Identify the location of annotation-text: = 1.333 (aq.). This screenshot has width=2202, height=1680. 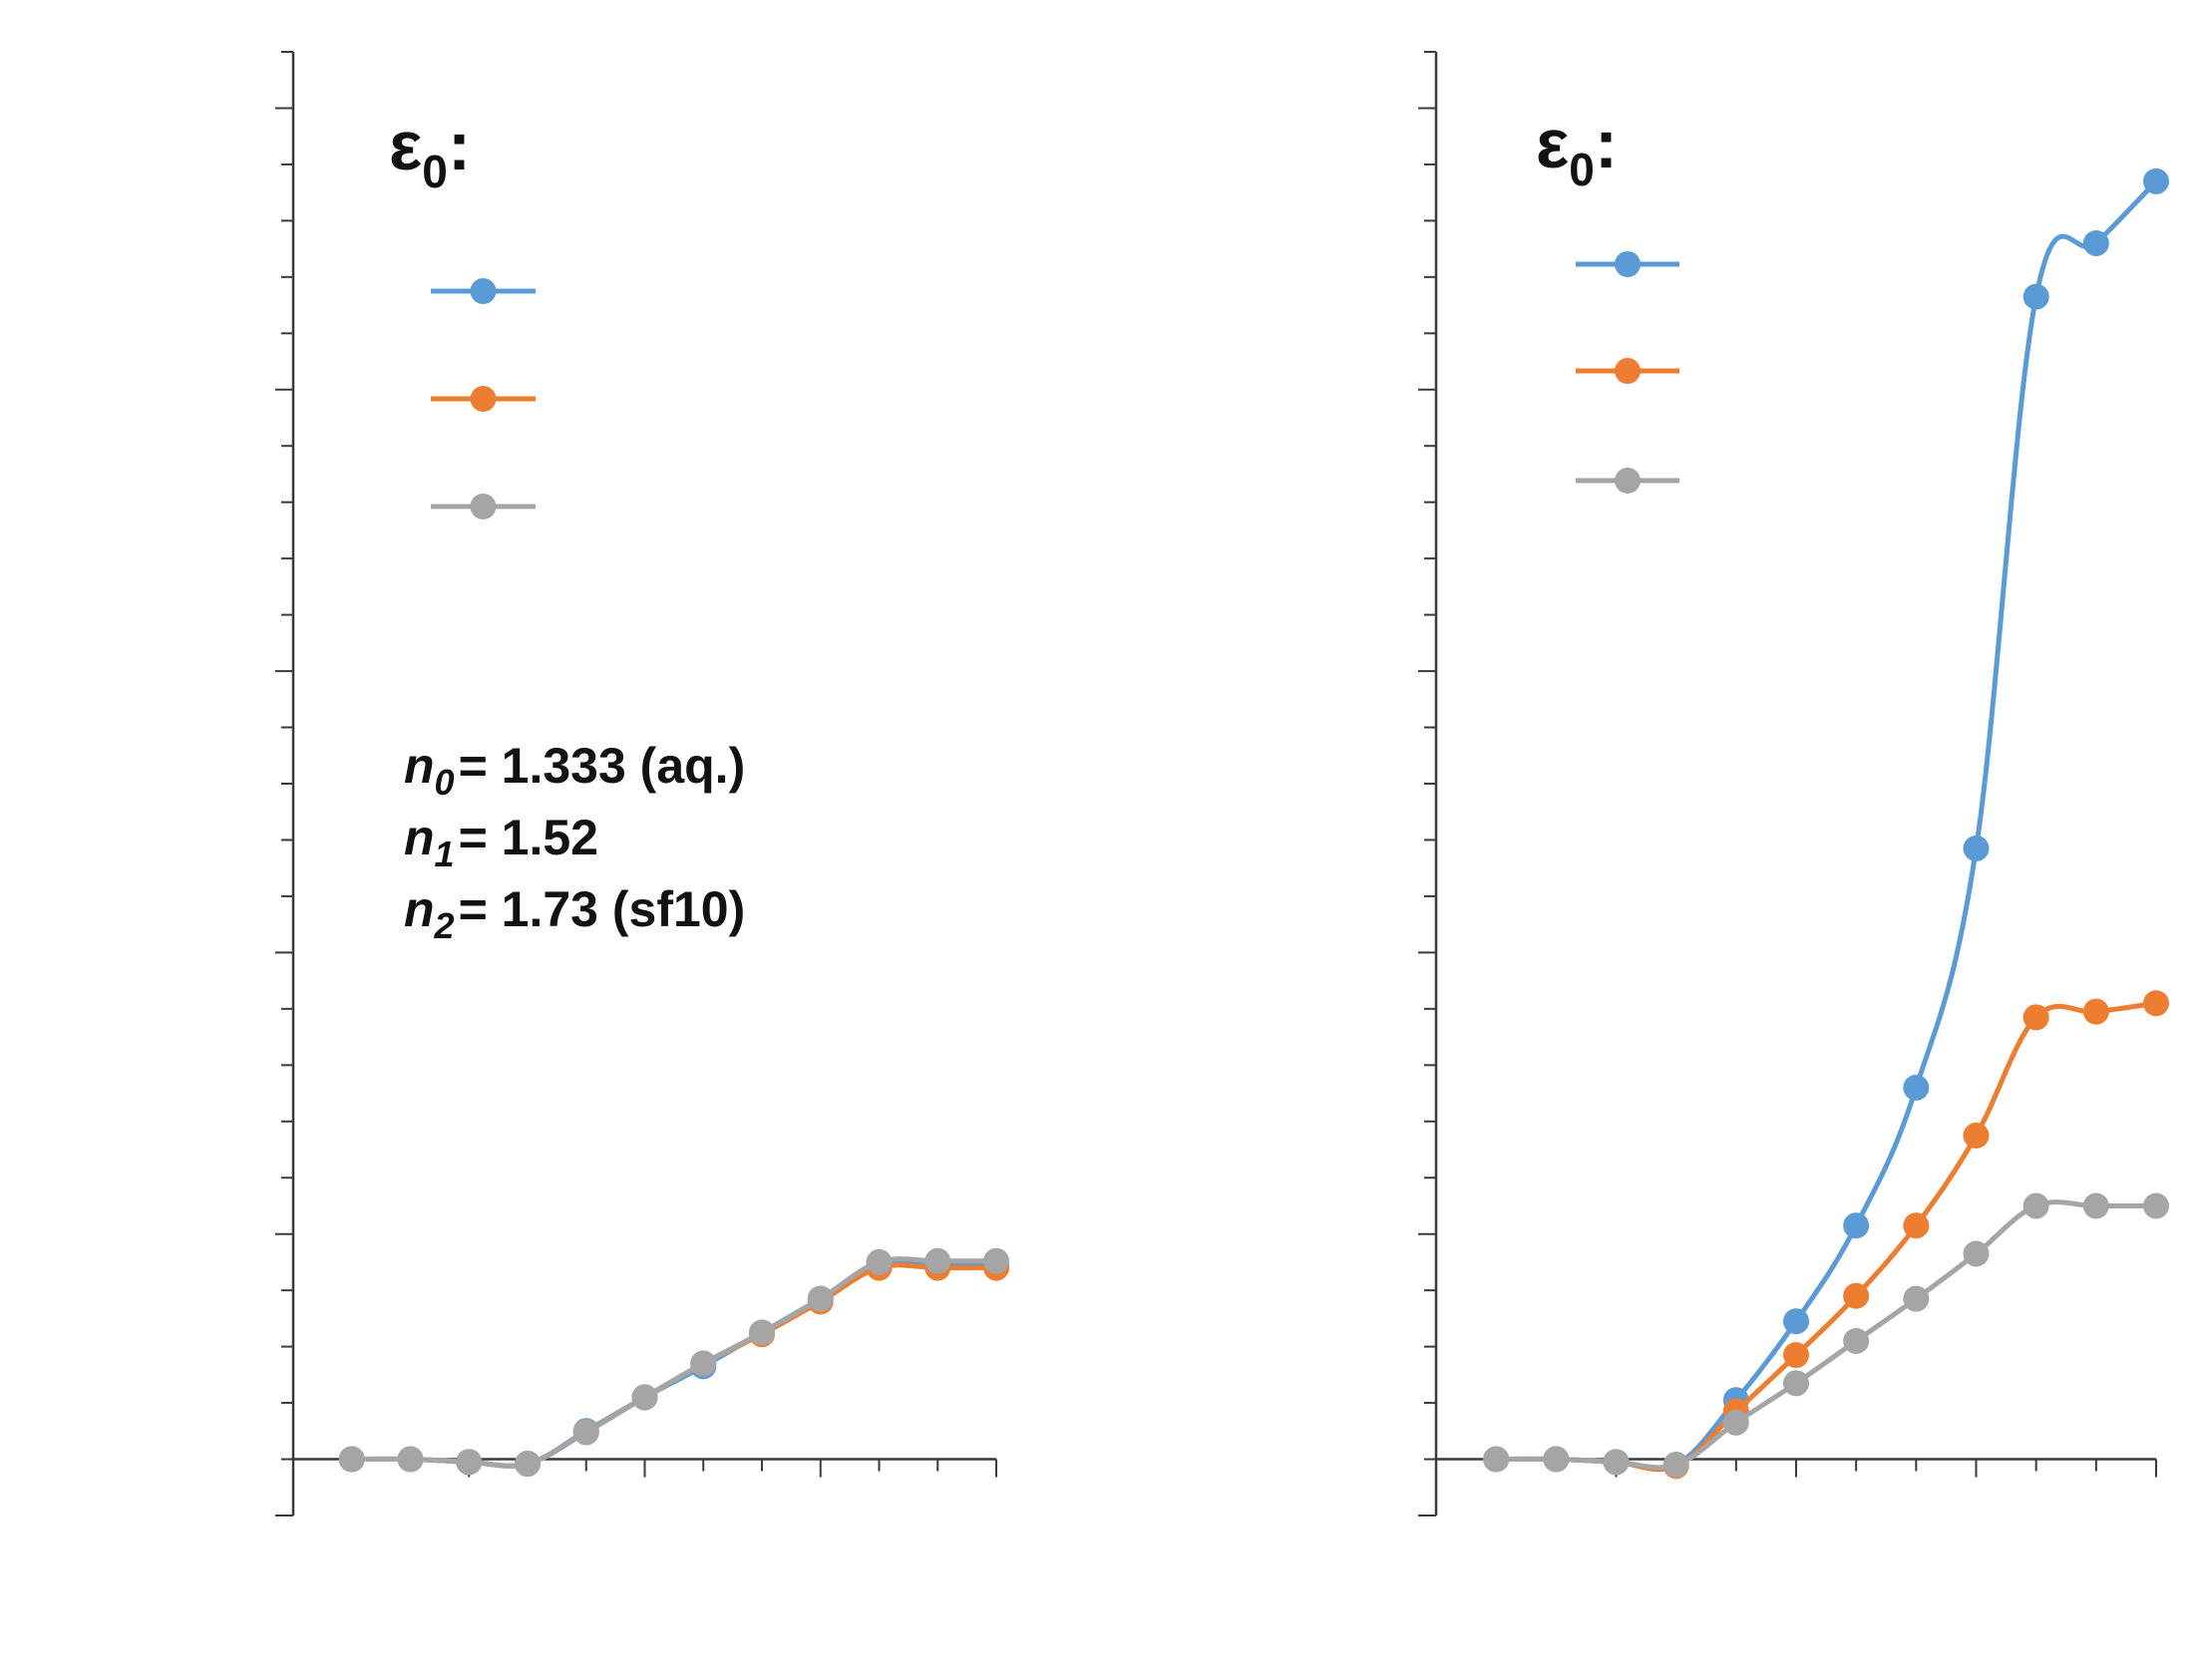
(602, 766).